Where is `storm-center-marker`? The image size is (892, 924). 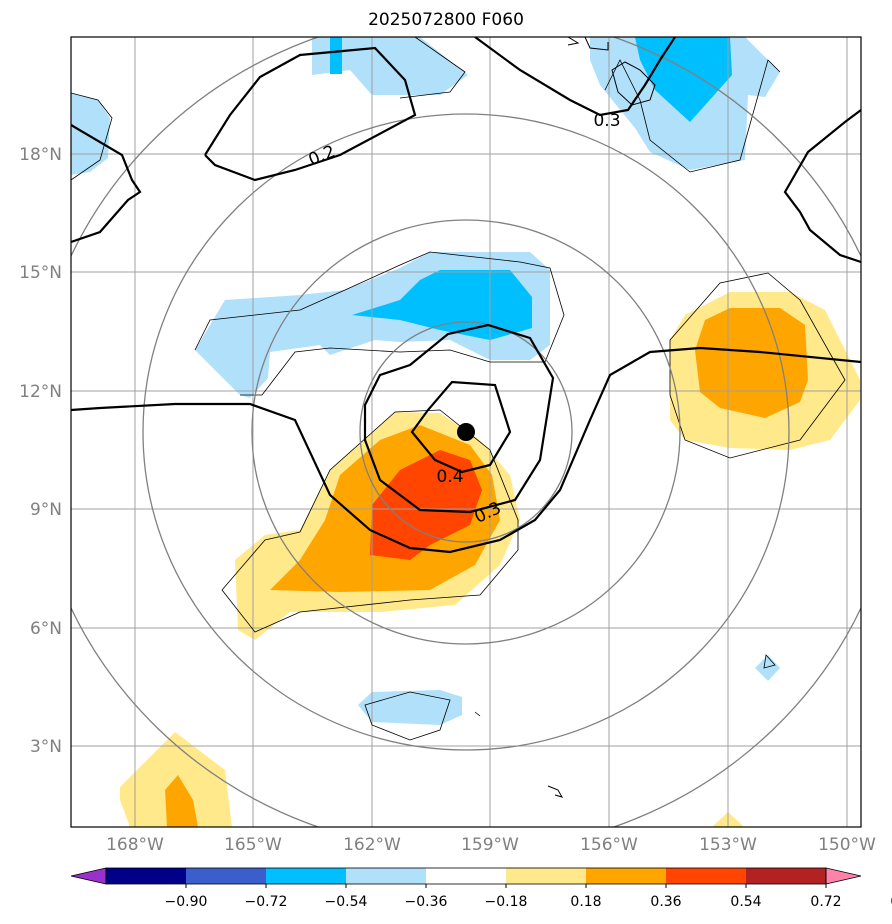 storm-center-marker is located at coordinates (466, 432).